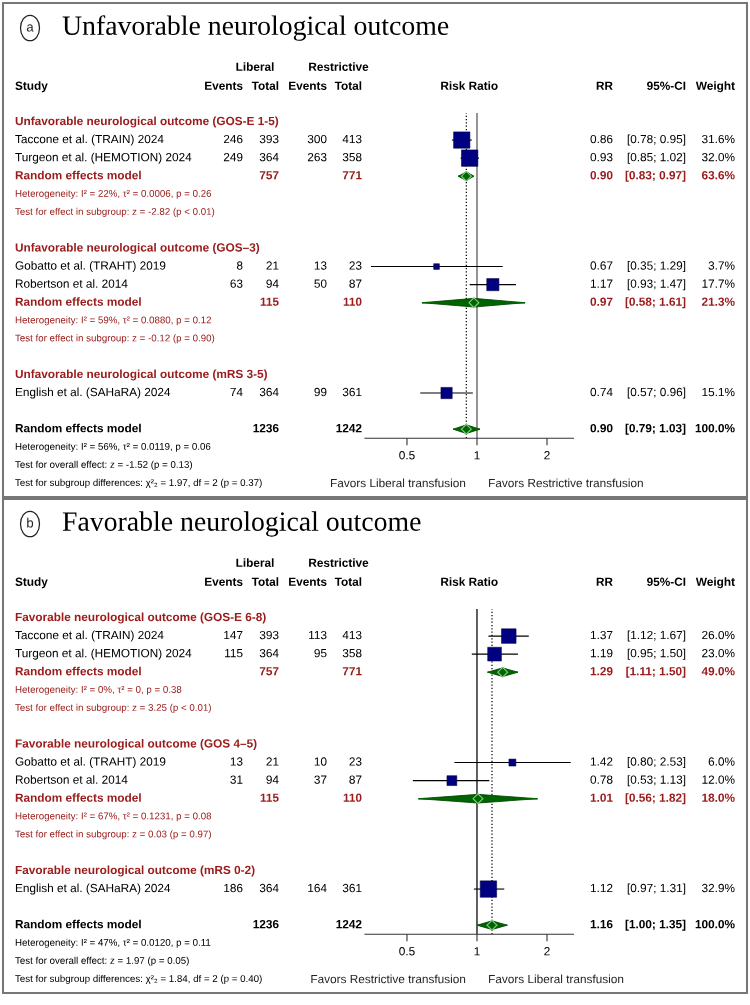  Describe the element at coordinates (98, 690) in the screenshot. I see `category-label: Heterogeneity: I² = 0%, τ² = 0, p = 0.38` at that location.